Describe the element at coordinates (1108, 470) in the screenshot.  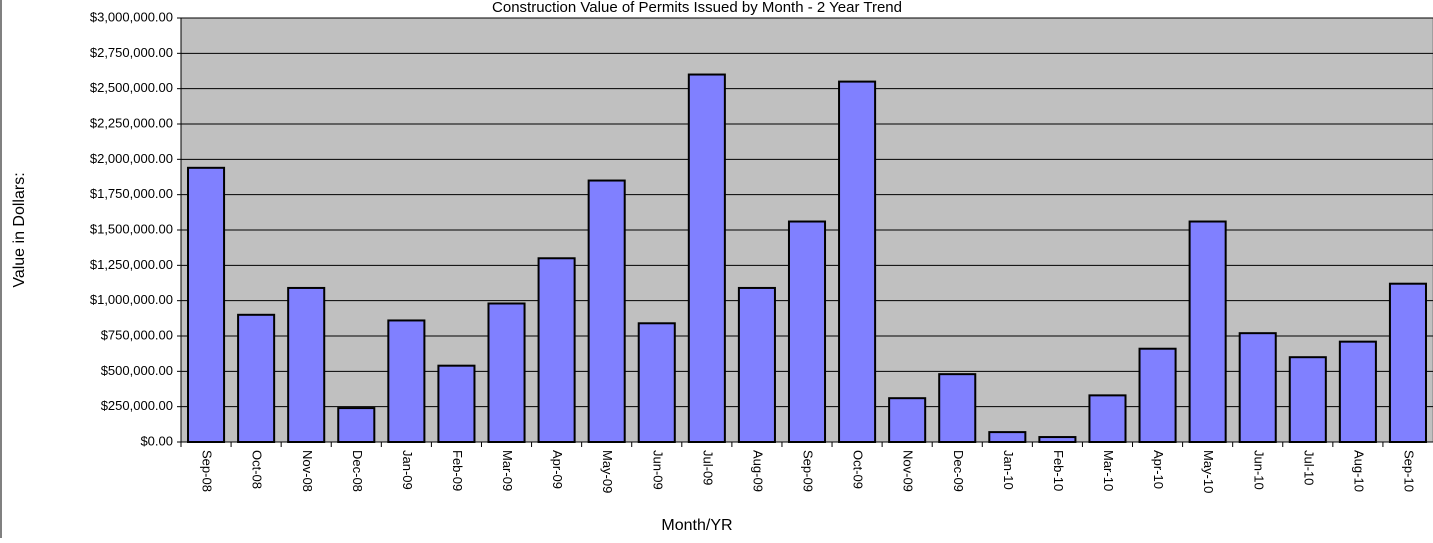
I see `x-tick-label: Mar-10` at that location.